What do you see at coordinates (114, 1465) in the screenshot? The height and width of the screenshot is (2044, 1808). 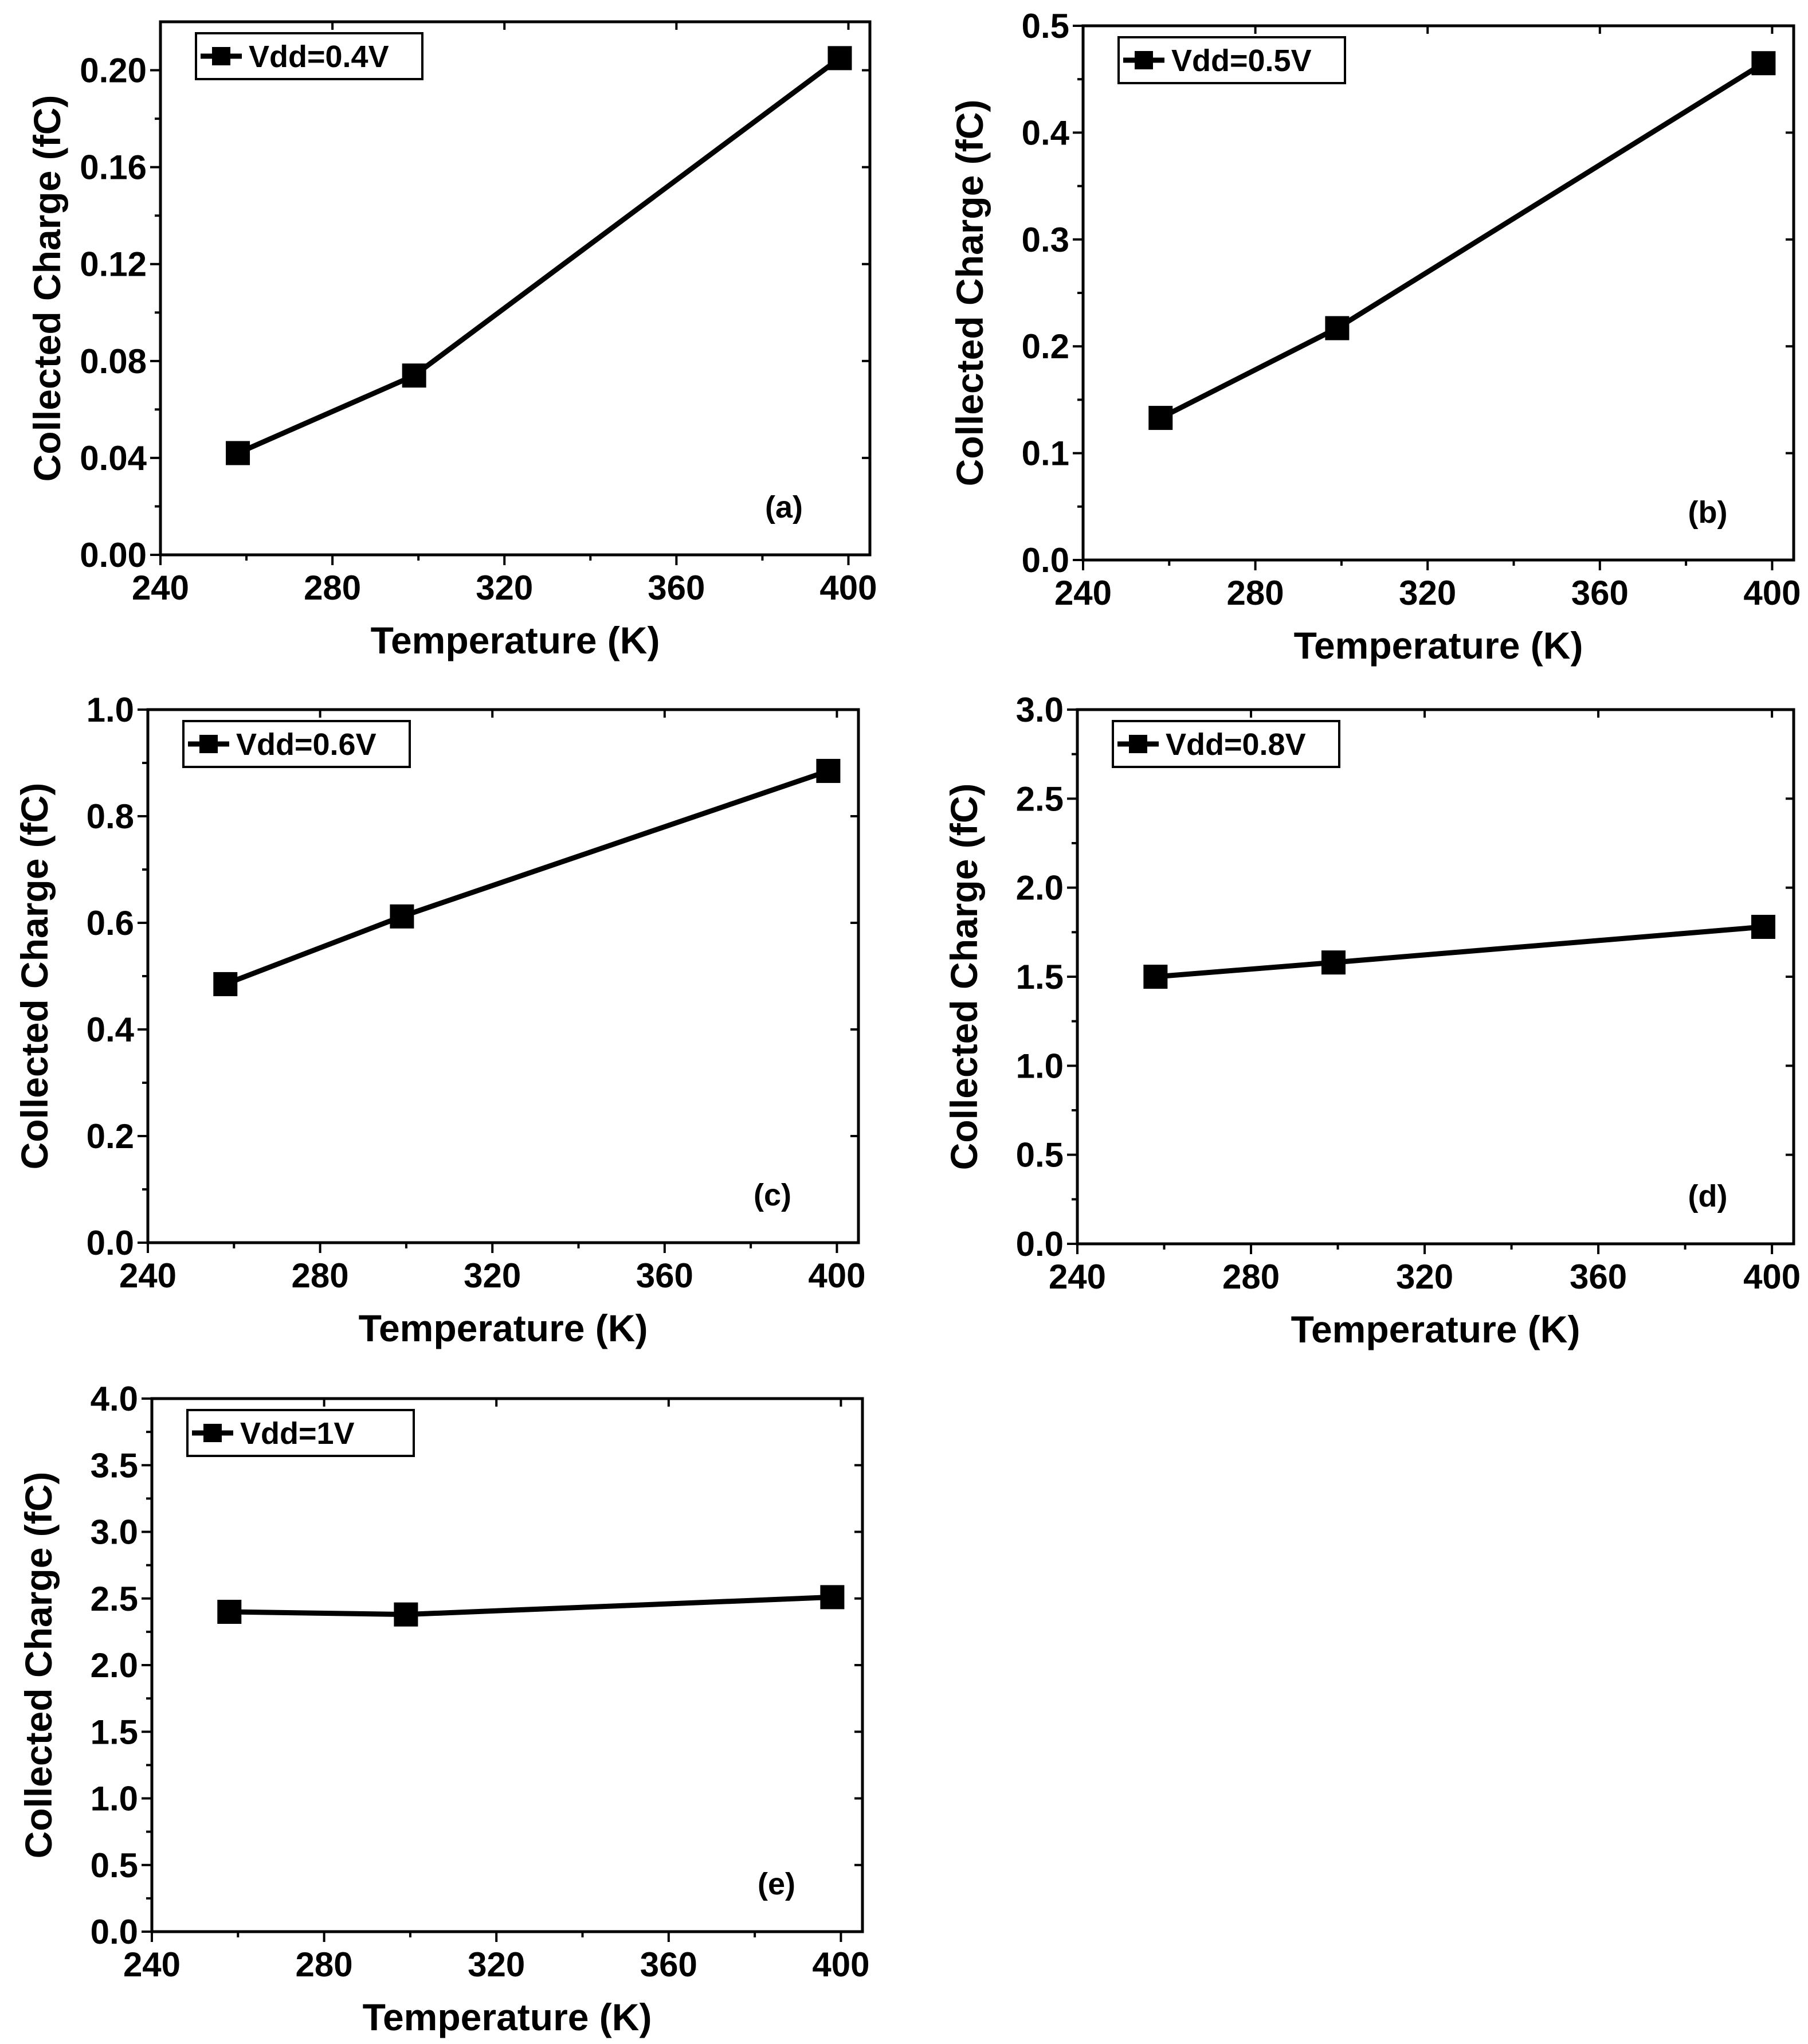 I see `panel-e-y-tick-label: 3.5` at bounding box center [114, 1465].